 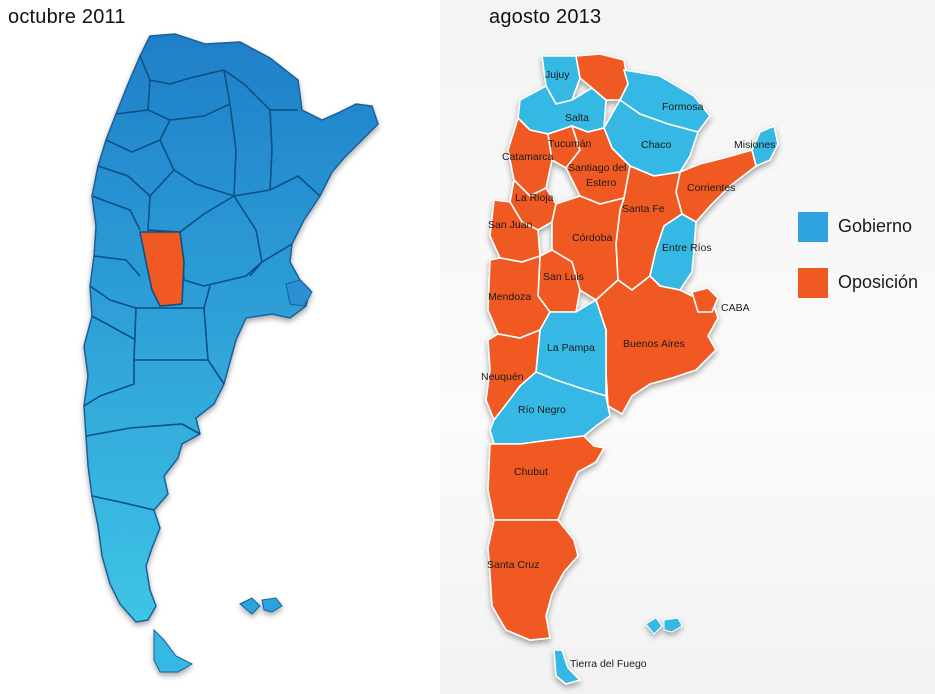 What do you see at coordinates (528, 157) in the screenshot?
I see `label-catamarca: Catamarca` at bounding box center [528, 157].